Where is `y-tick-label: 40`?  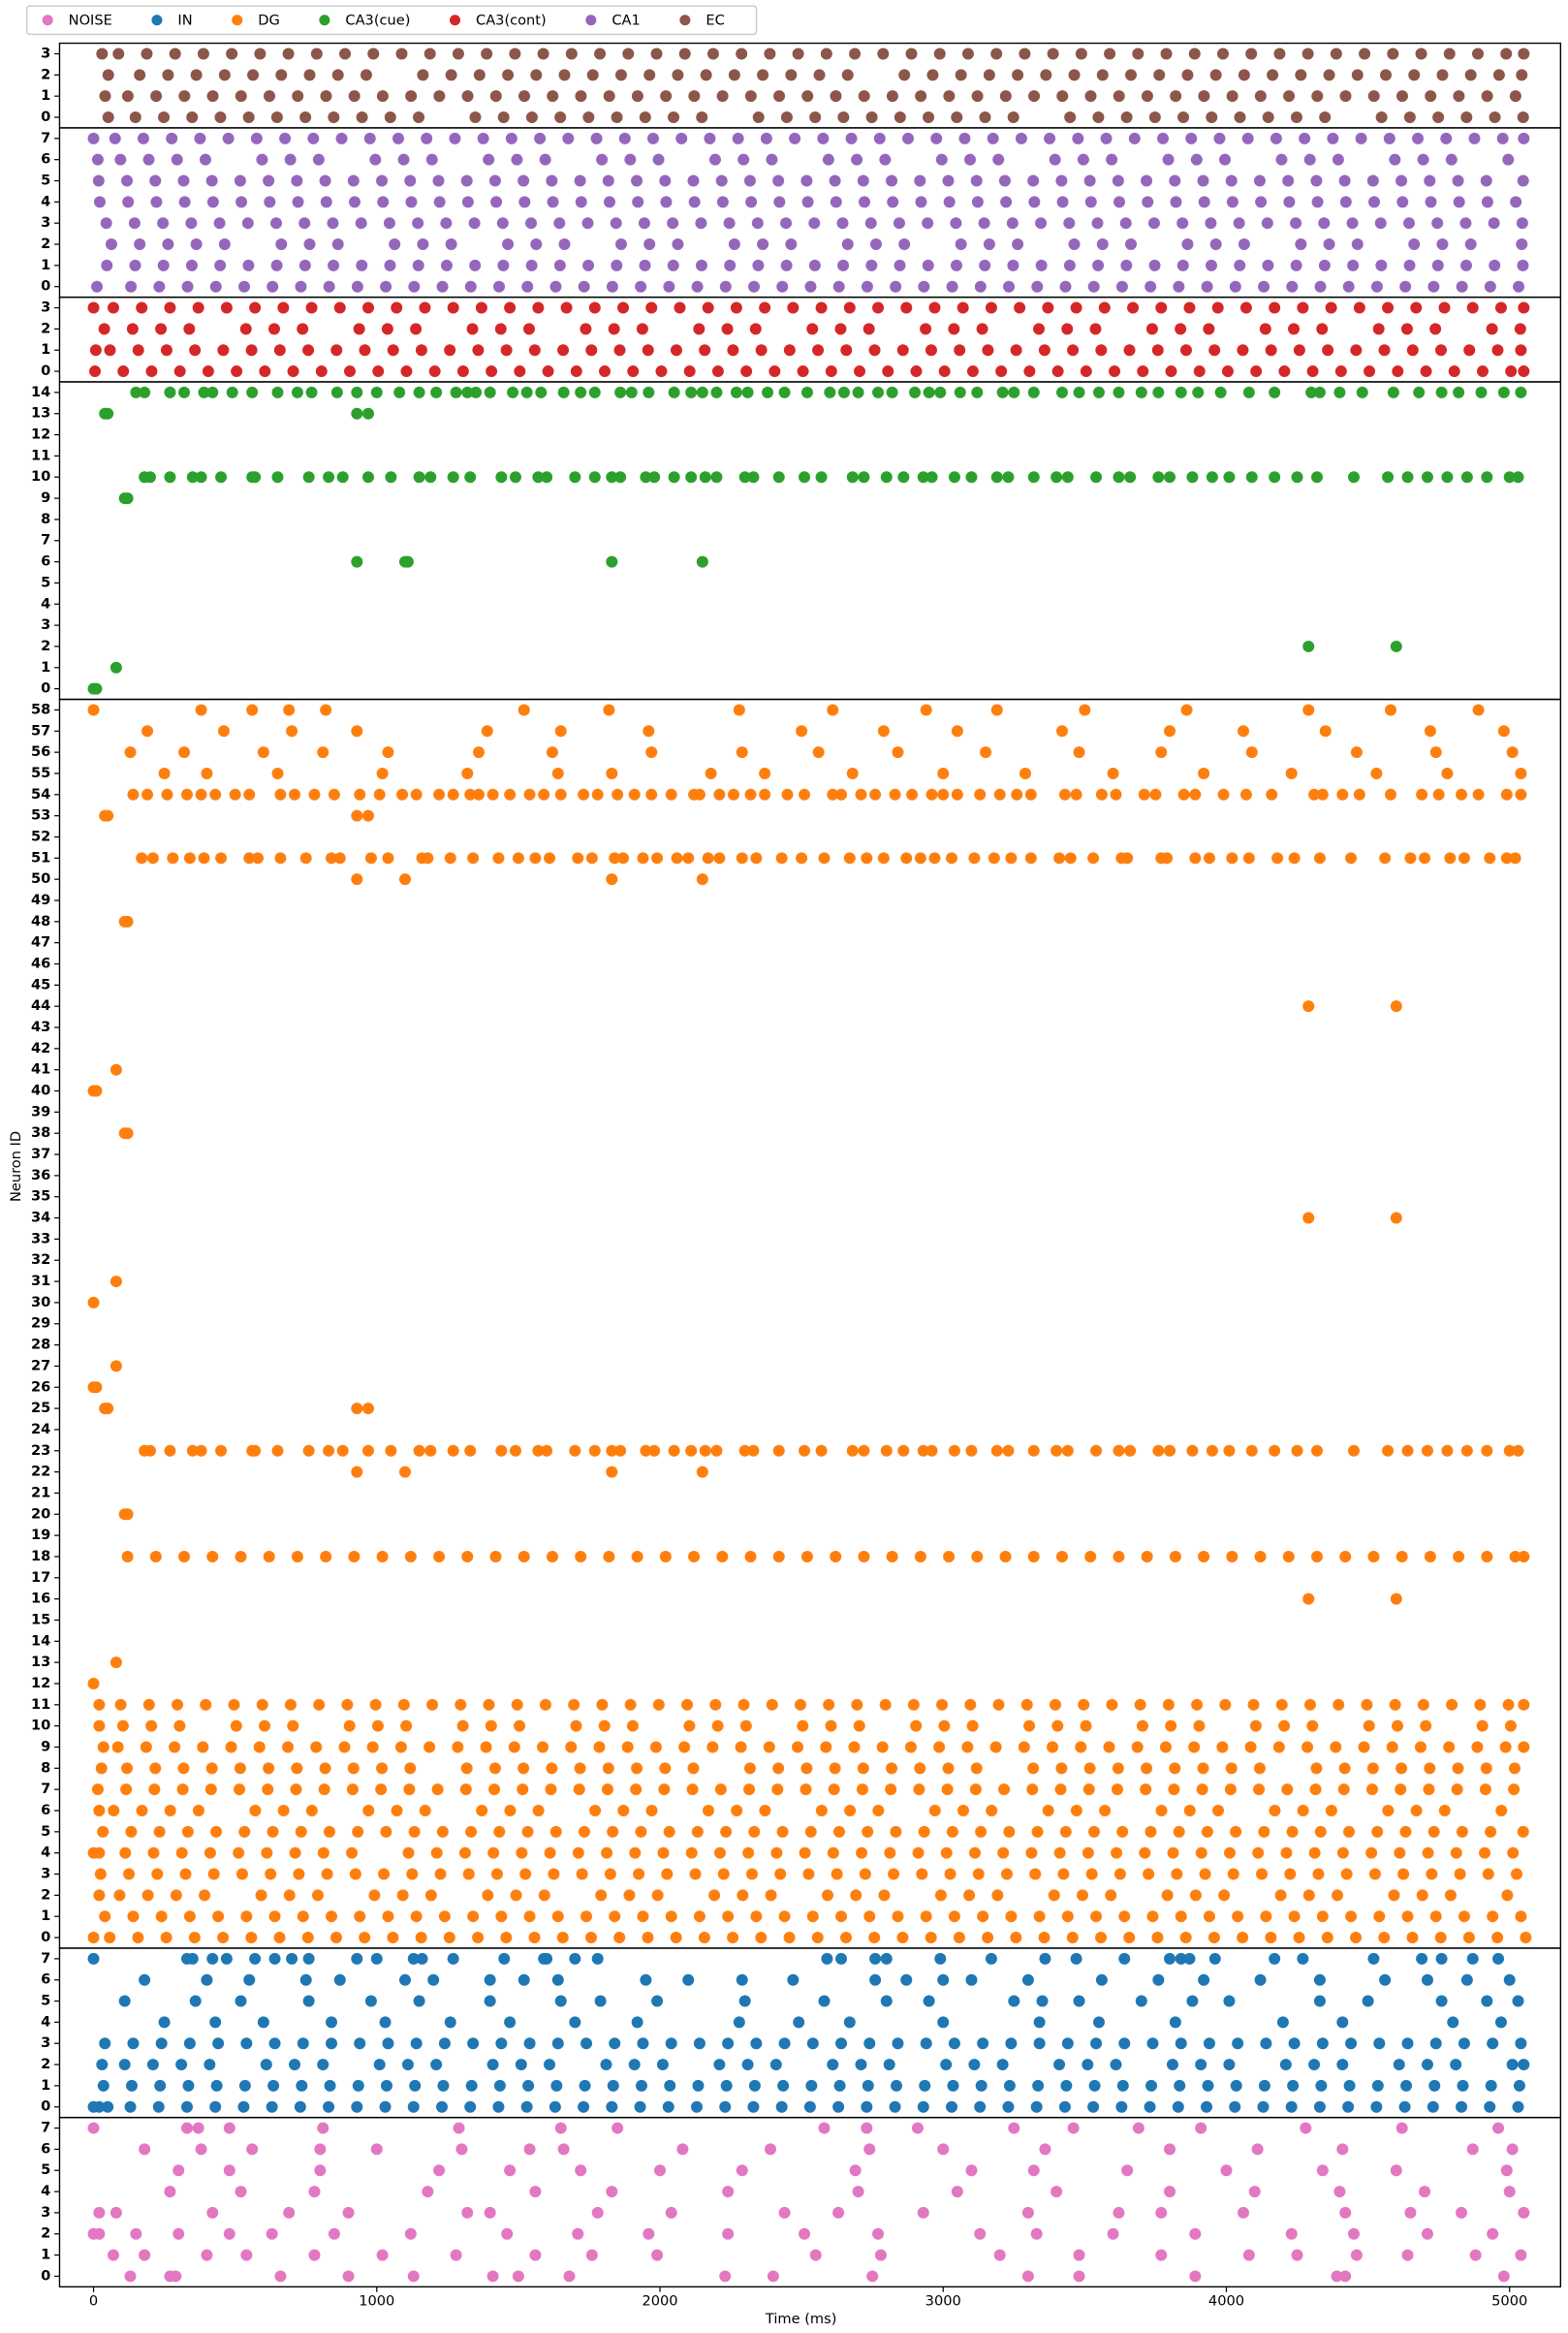
y-tick-label: 40 is located at coordinates (41, 1091).